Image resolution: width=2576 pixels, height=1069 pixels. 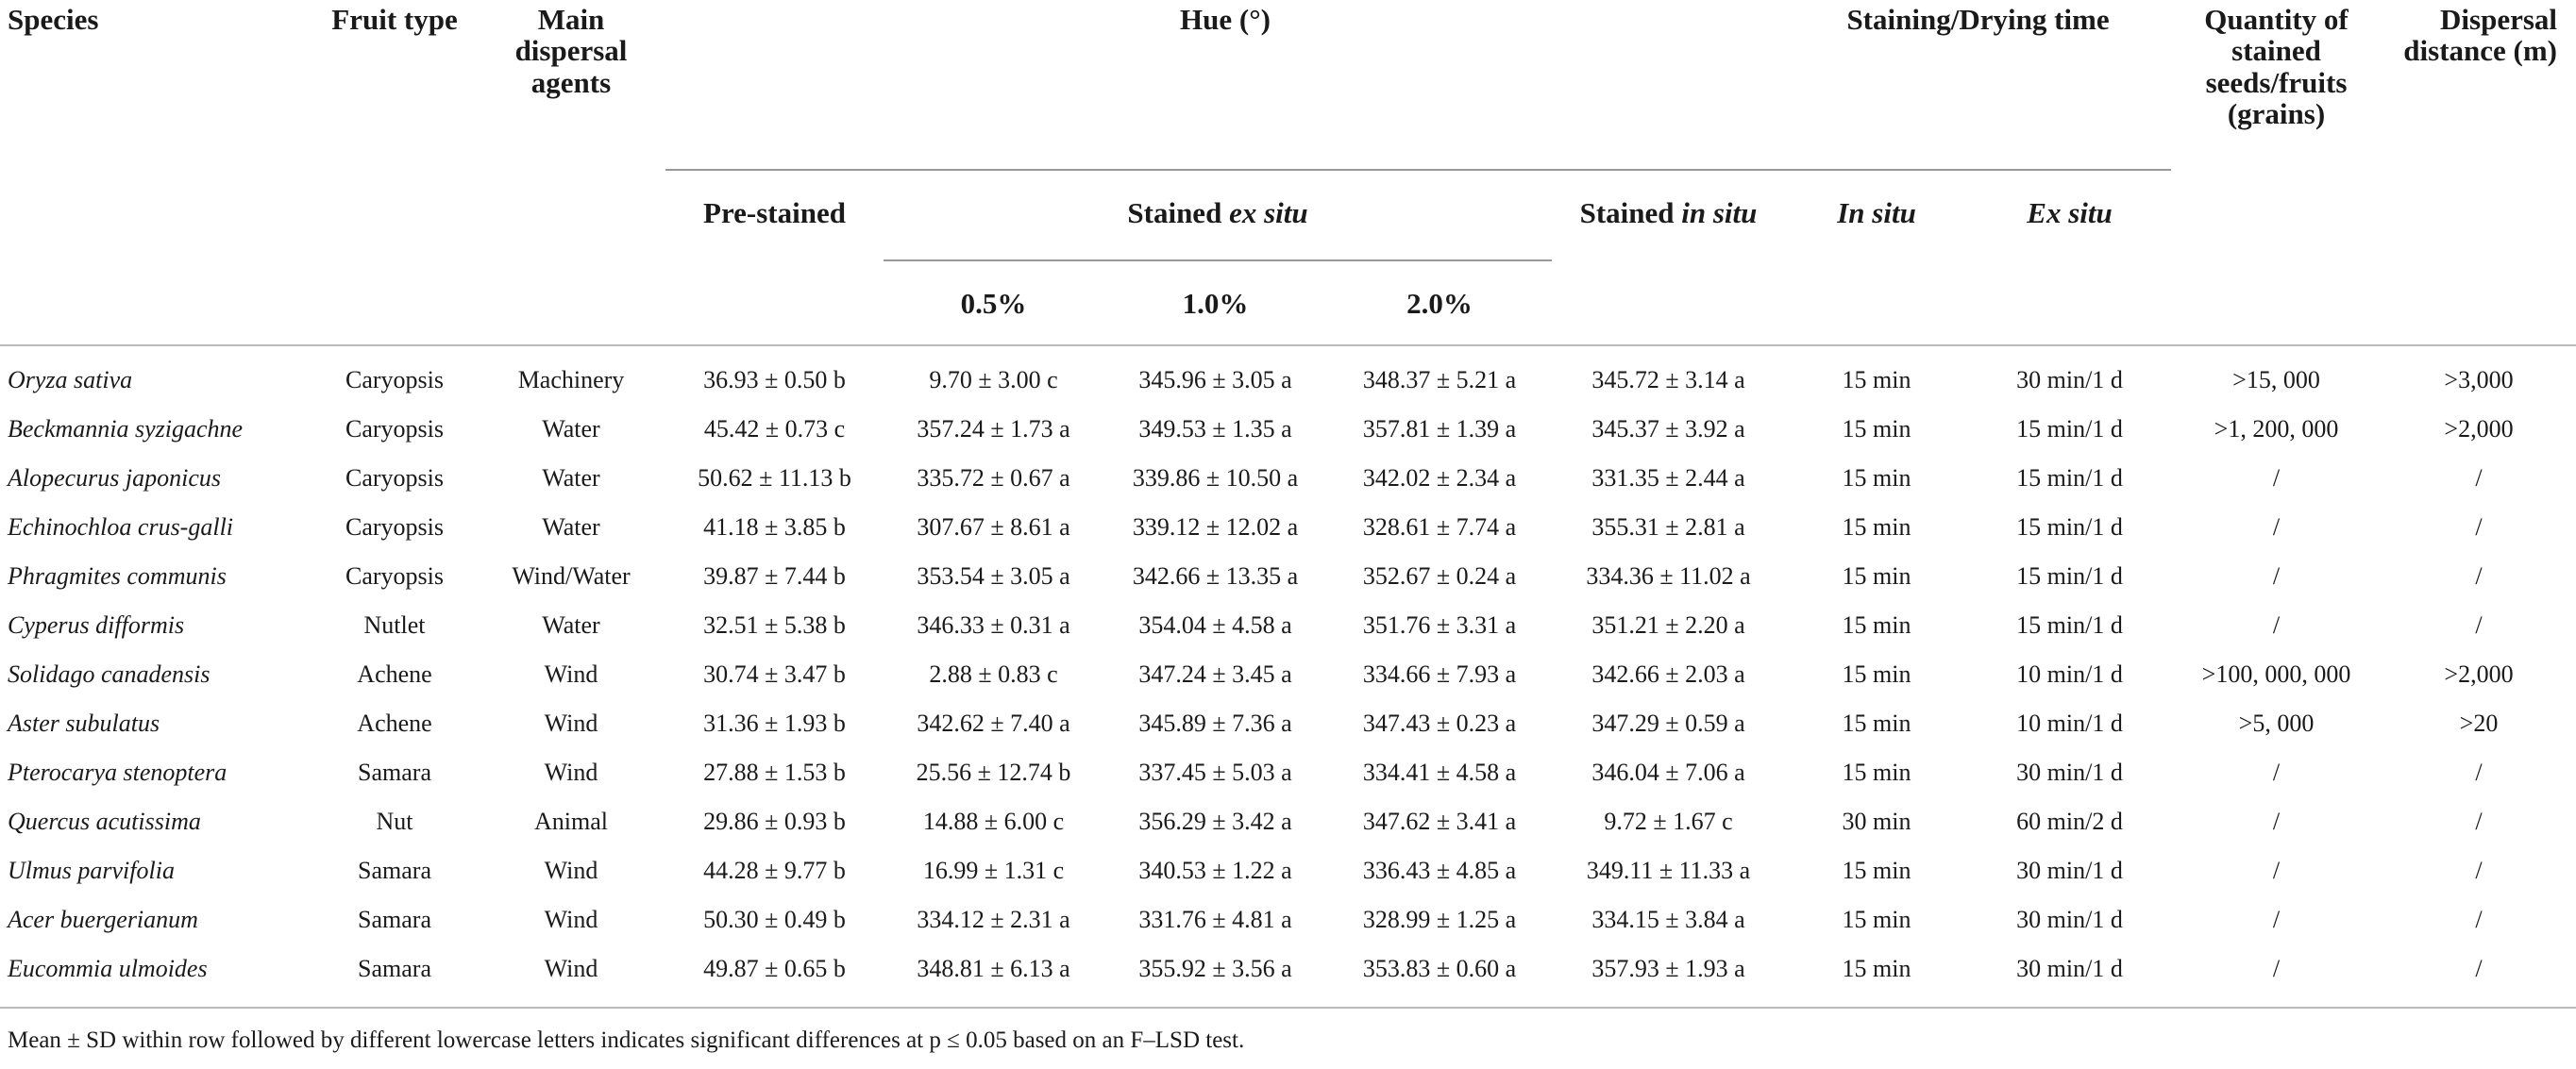 I want to click on table-cell: Samara, so click(x=394, y=919).